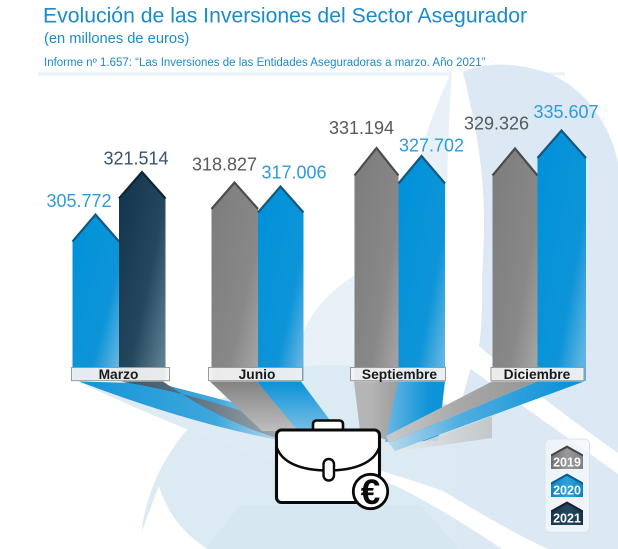 The height and width of the screenshot is (549, 618). I want to click on svg-text: 317.006, so click(293, 173).